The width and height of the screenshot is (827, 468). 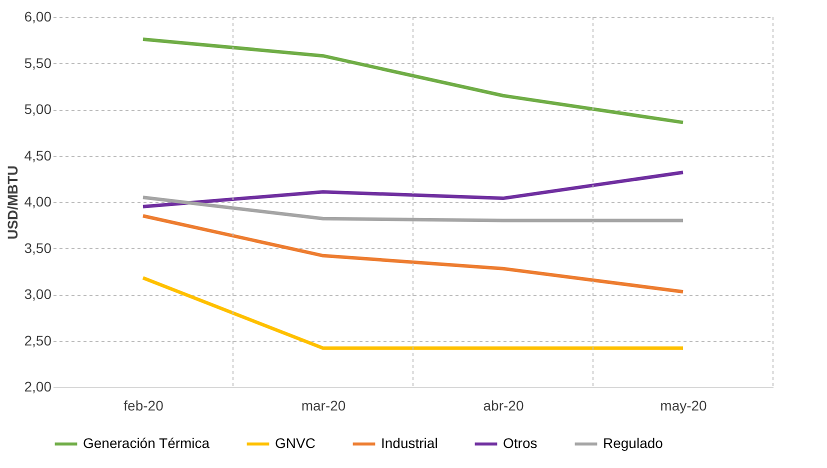 What do you see at coordinates (38, 155) in the screenshot?
I see `y-tick-label: 4,50` at bounding box center [38, 155].